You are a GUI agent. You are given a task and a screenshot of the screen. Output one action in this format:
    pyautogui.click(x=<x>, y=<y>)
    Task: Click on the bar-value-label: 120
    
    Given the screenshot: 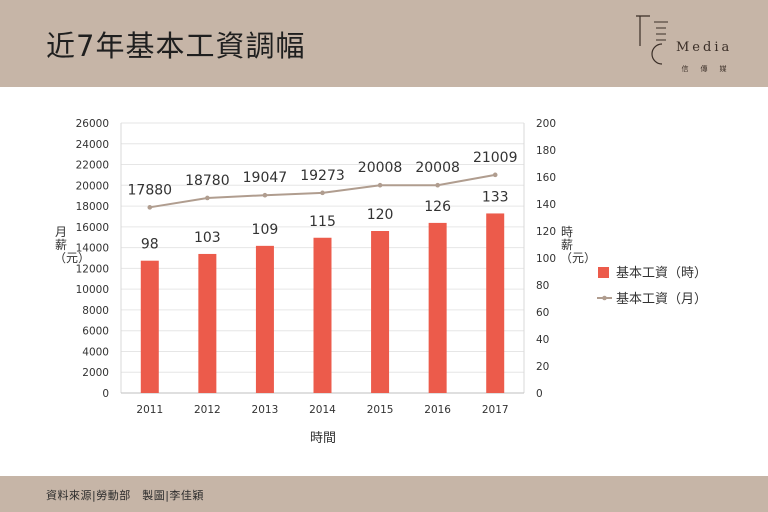 What is the action you would take?
    pyautogui.click(x=380, y=215)
    